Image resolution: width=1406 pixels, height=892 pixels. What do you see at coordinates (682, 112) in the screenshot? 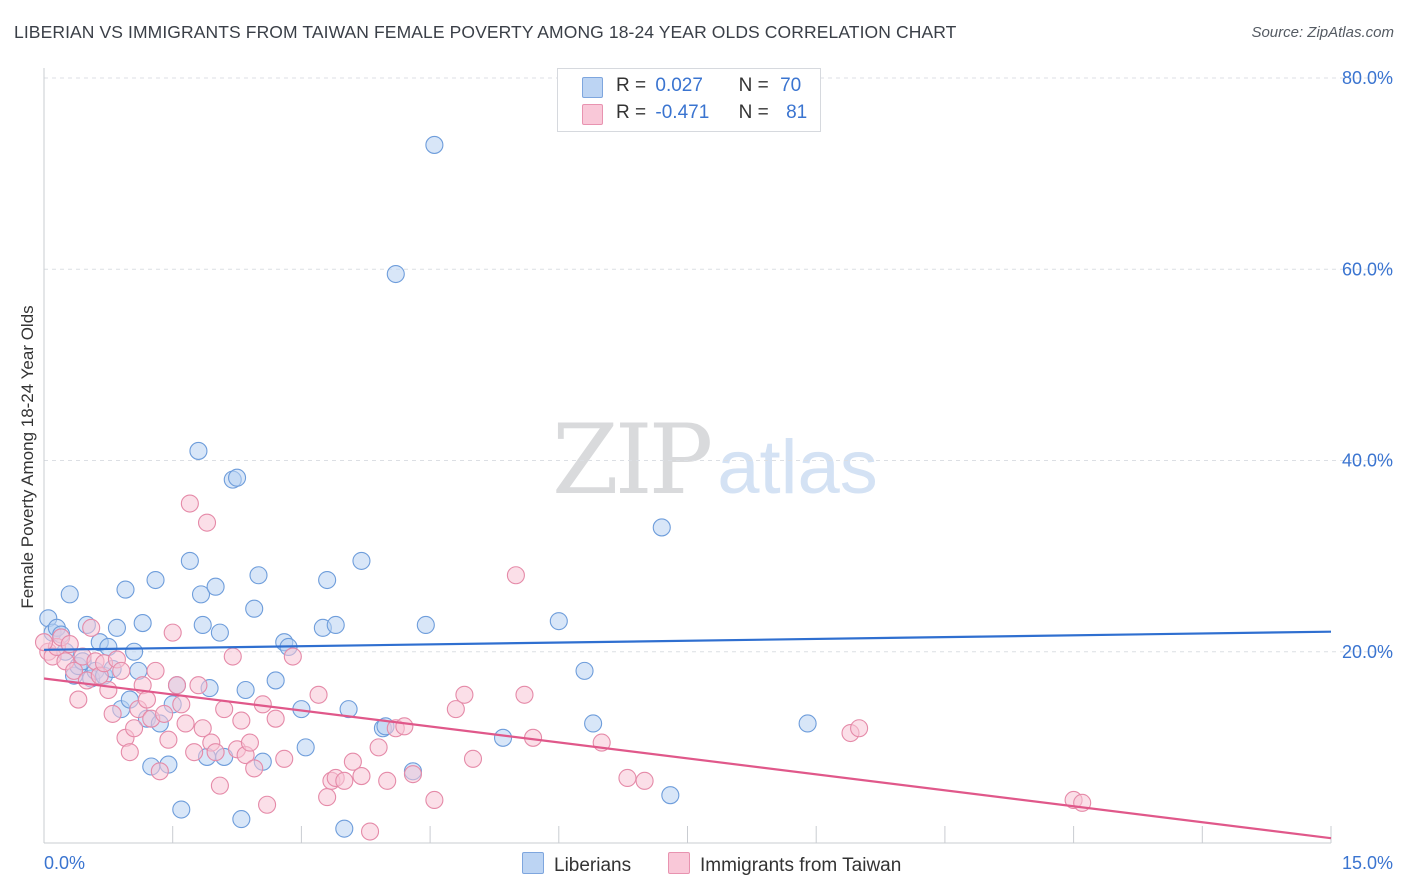
I see `legend-r-value-taiwan: -0.471` at bounding box center [682, 112].